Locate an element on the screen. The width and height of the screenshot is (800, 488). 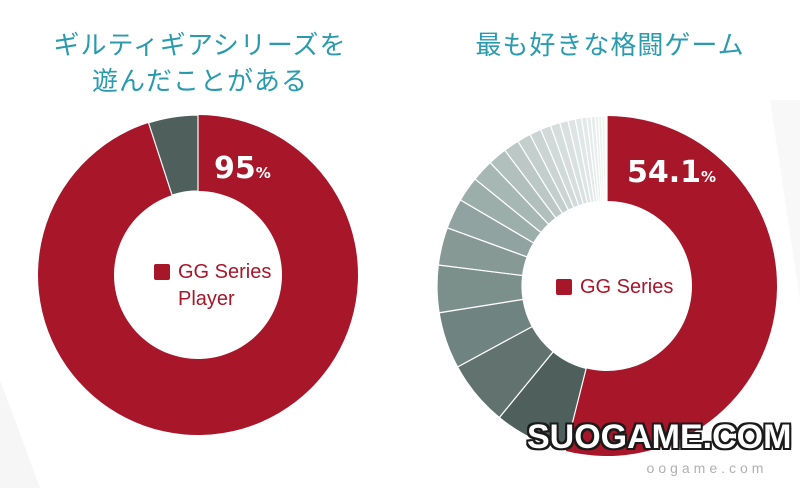
chart-title-left-line-1: ギルティギアシリーズを is located at coordinates (200, 46).